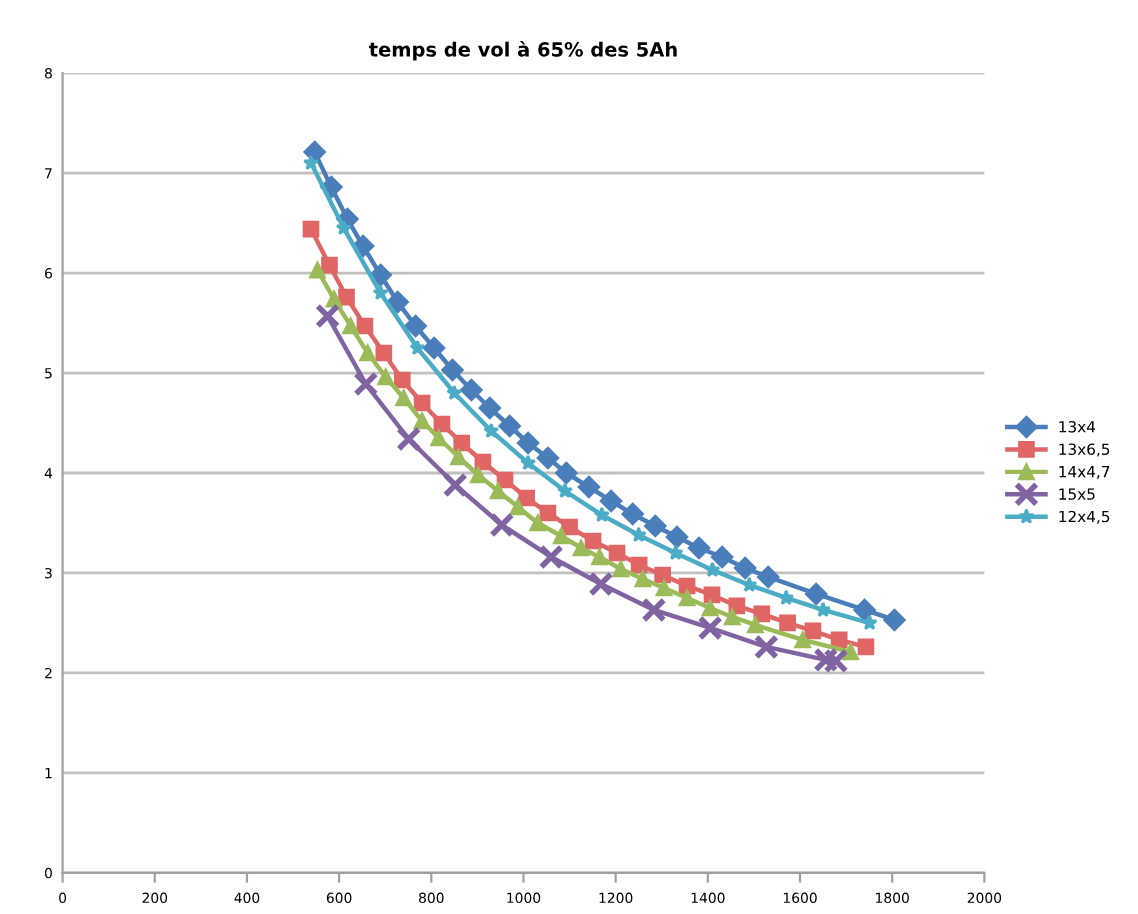 The width and height of the screenshot is (1138, 914). I want to click on chart-title: temps de vol à 65% des 5Ah, so click(523, 50).